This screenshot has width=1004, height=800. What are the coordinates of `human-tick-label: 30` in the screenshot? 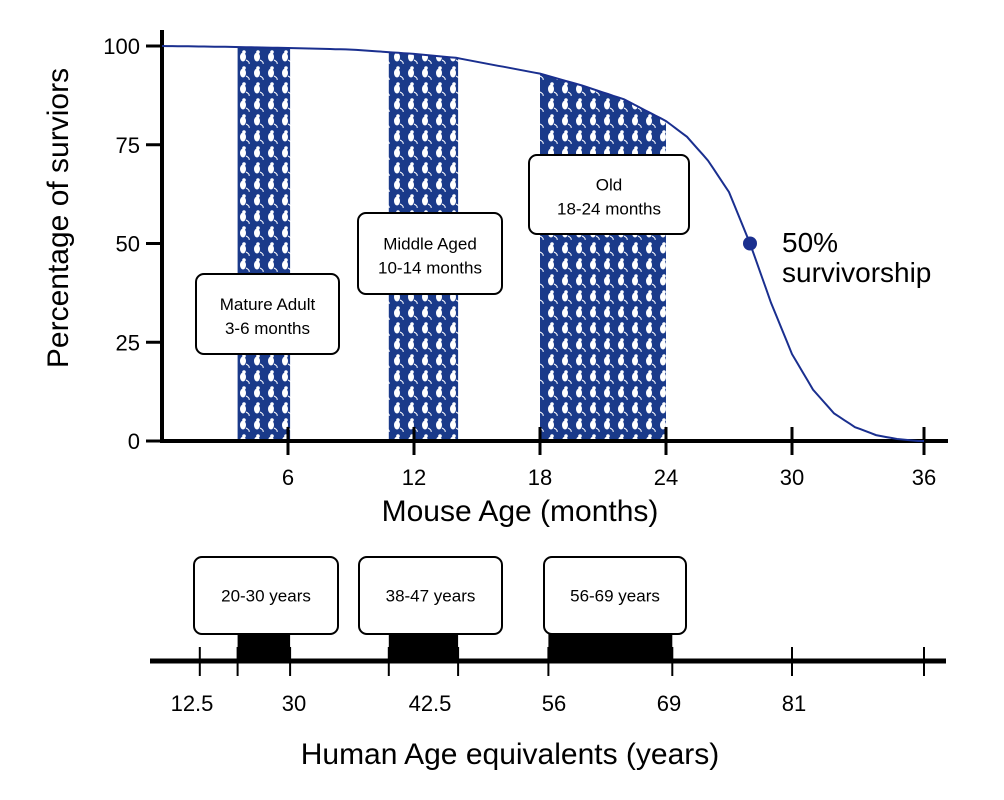 It's located at (294, 703).